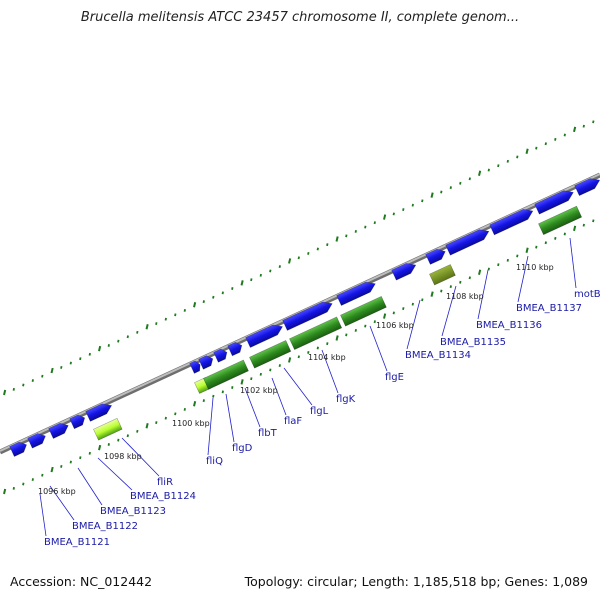 The width and height of the screenshot is (600, 600). What do you see at coordinates (394, 377) in the screenshot?
I see `gene-label: flgE` at bounding box center [394, 377].